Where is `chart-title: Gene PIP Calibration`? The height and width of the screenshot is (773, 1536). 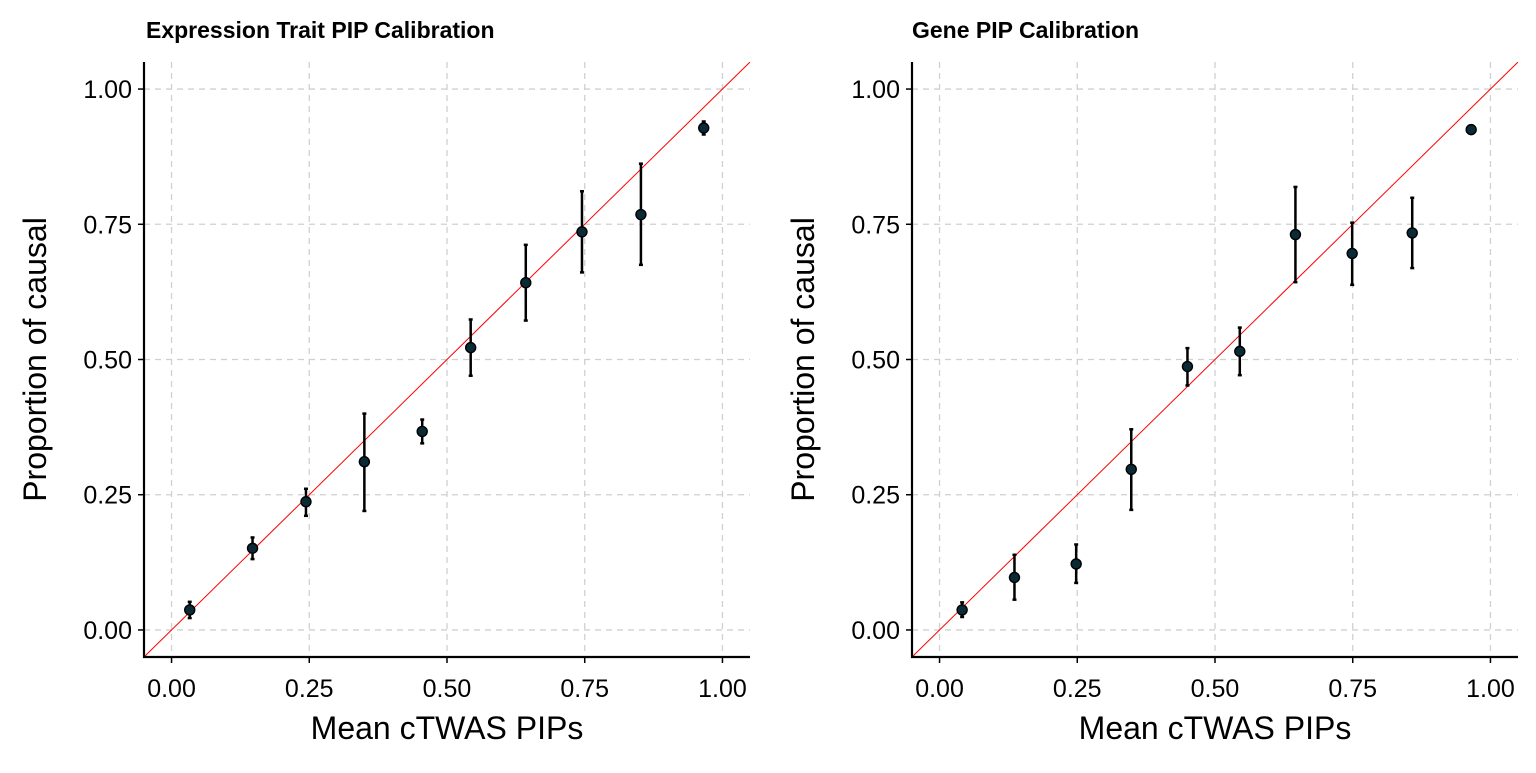
chart-title: Gene PIP Calibration is located at coordinates (1025, 30).